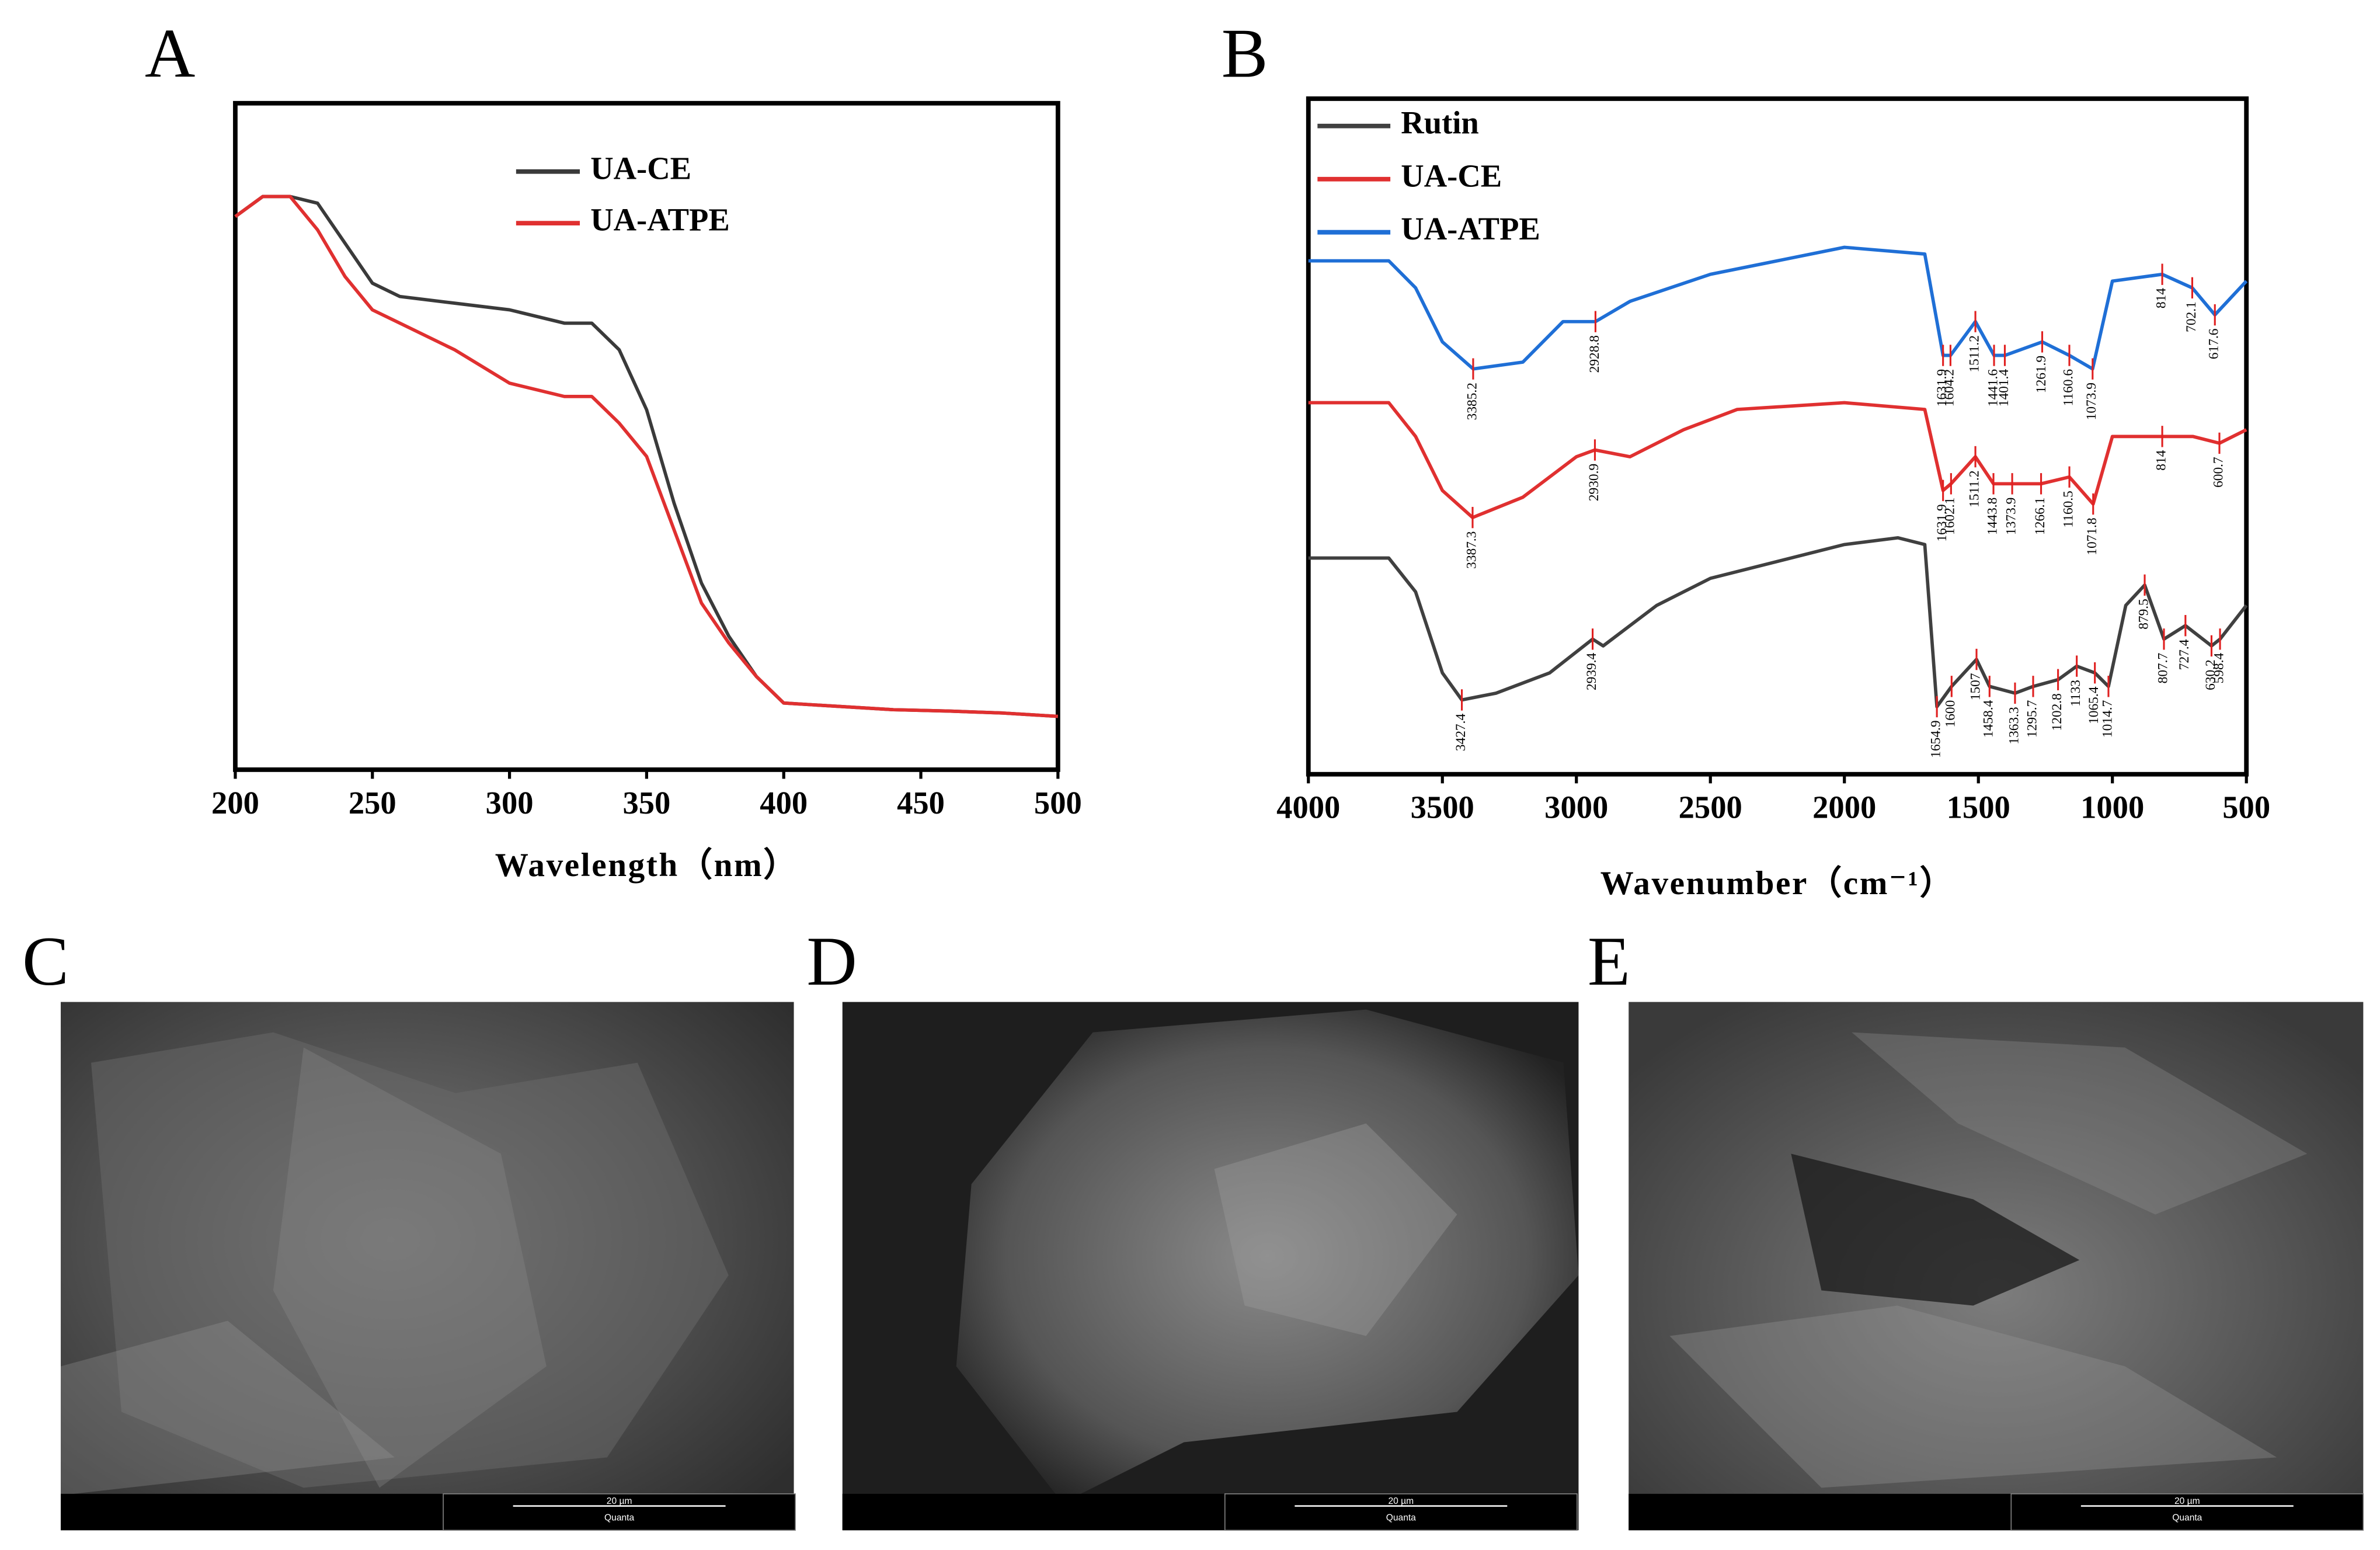 Image resolution: width=2380 pixels, height=1550 pixels. Describe the element at coordinates (1439, 122) in the screenshot. I see `legend-label: Rutin` at that location.